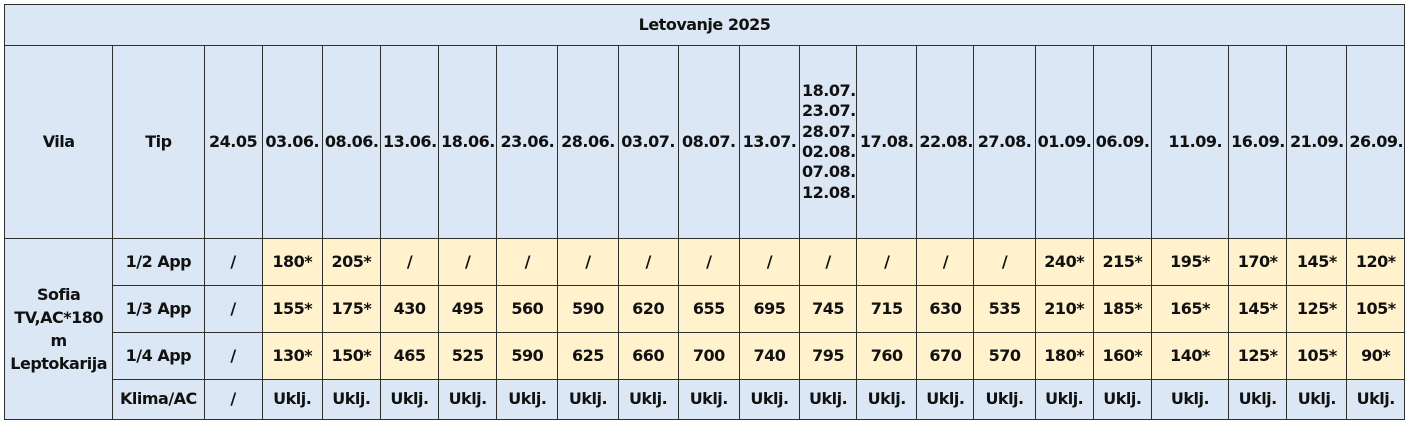 This screenshot has height=433, width=1410. Describe the element at coordinates (468, 356) in the screenshot. I see `price-cell: 525` at that location.